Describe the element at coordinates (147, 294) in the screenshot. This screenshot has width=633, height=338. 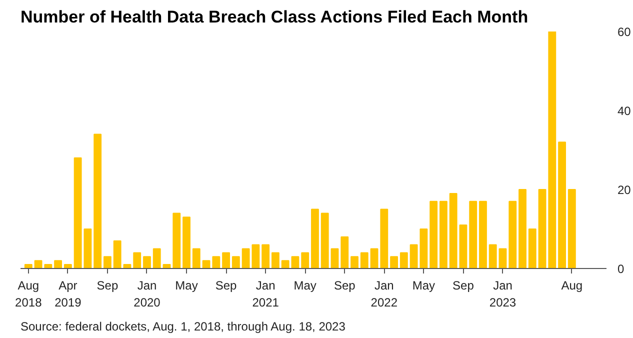
I see `x-tick-label: Jan 2020` at that location.